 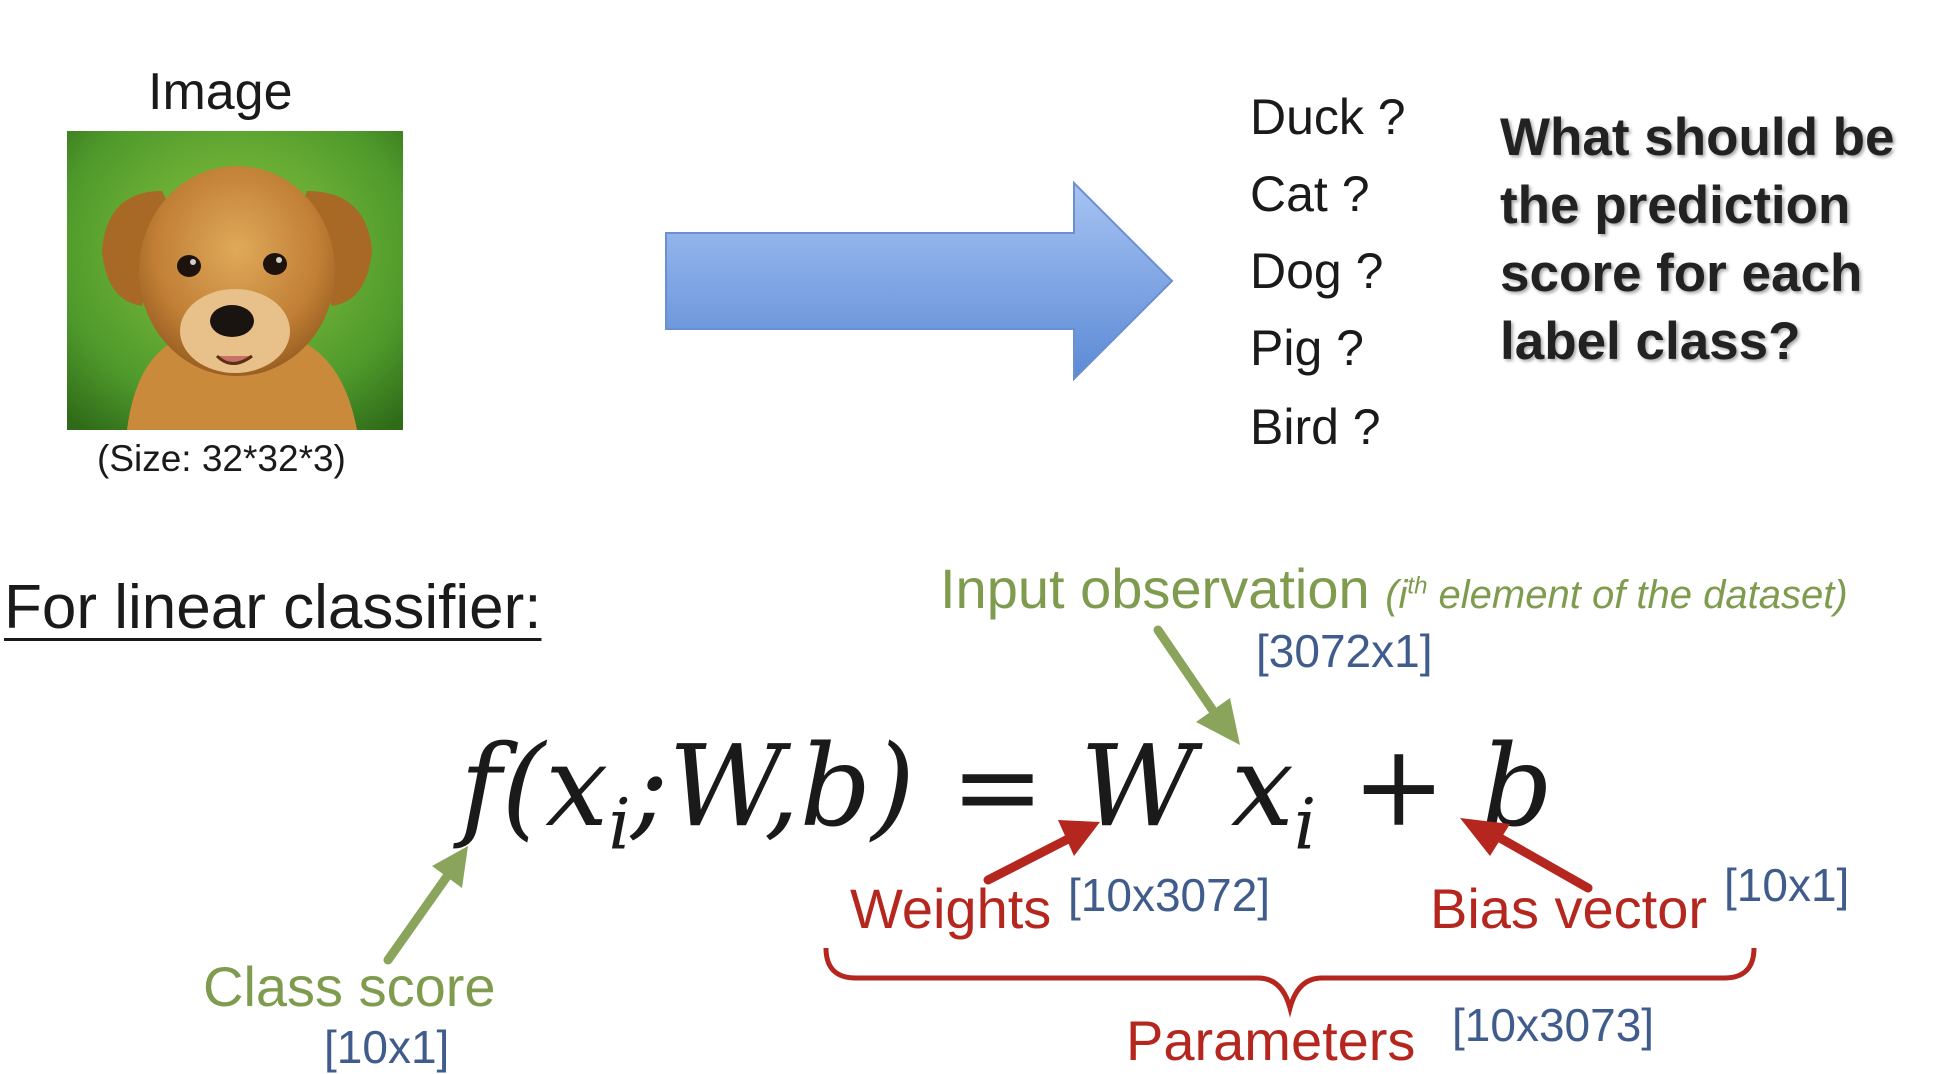 What do you see at coordinates (1417, 586) in the screenshot?
I see `input-note-superscript: th` at bounding box center [1417, 586].